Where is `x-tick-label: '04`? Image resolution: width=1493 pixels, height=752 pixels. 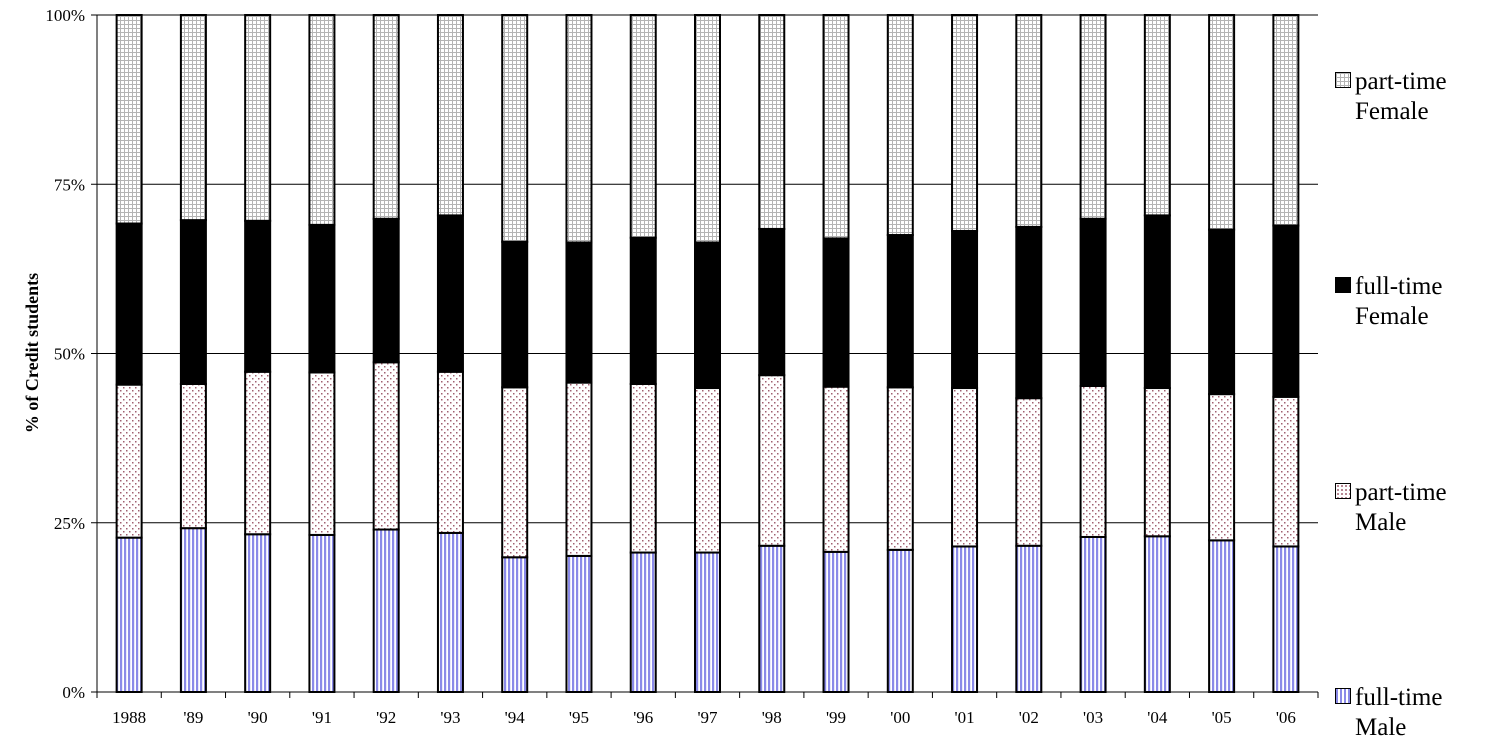 x-tick-label: '04 is located at coordinates (1157, 717).